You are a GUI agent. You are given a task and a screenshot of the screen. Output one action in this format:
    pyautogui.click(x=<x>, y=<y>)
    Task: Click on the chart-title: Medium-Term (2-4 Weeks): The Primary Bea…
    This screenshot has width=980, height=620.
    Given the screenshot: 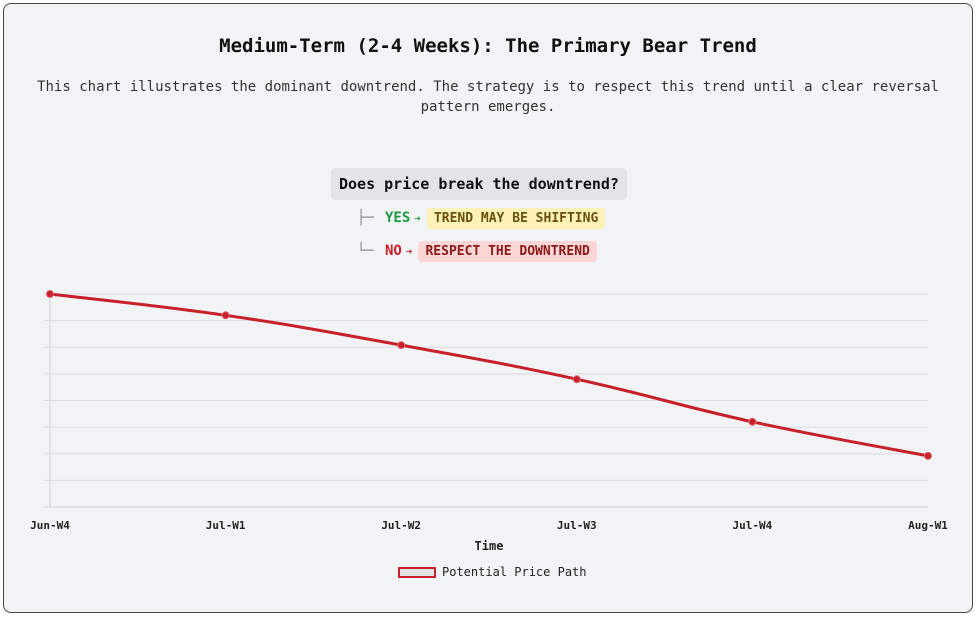 What is the action you would take?
    pyautogui.click(x=488, y=46)
    